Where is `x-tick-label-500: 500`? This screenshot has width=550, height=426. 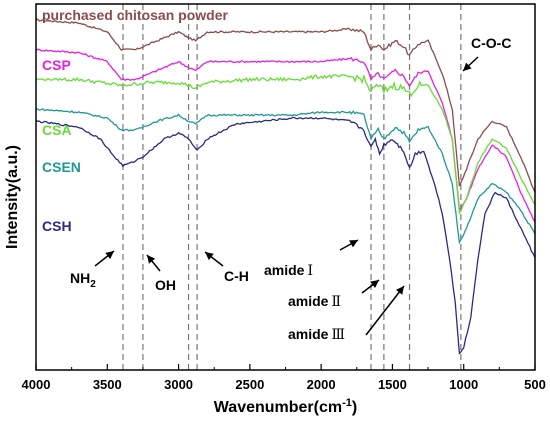 x-tick-label-500: 500 is located at coordinates (535, 384).